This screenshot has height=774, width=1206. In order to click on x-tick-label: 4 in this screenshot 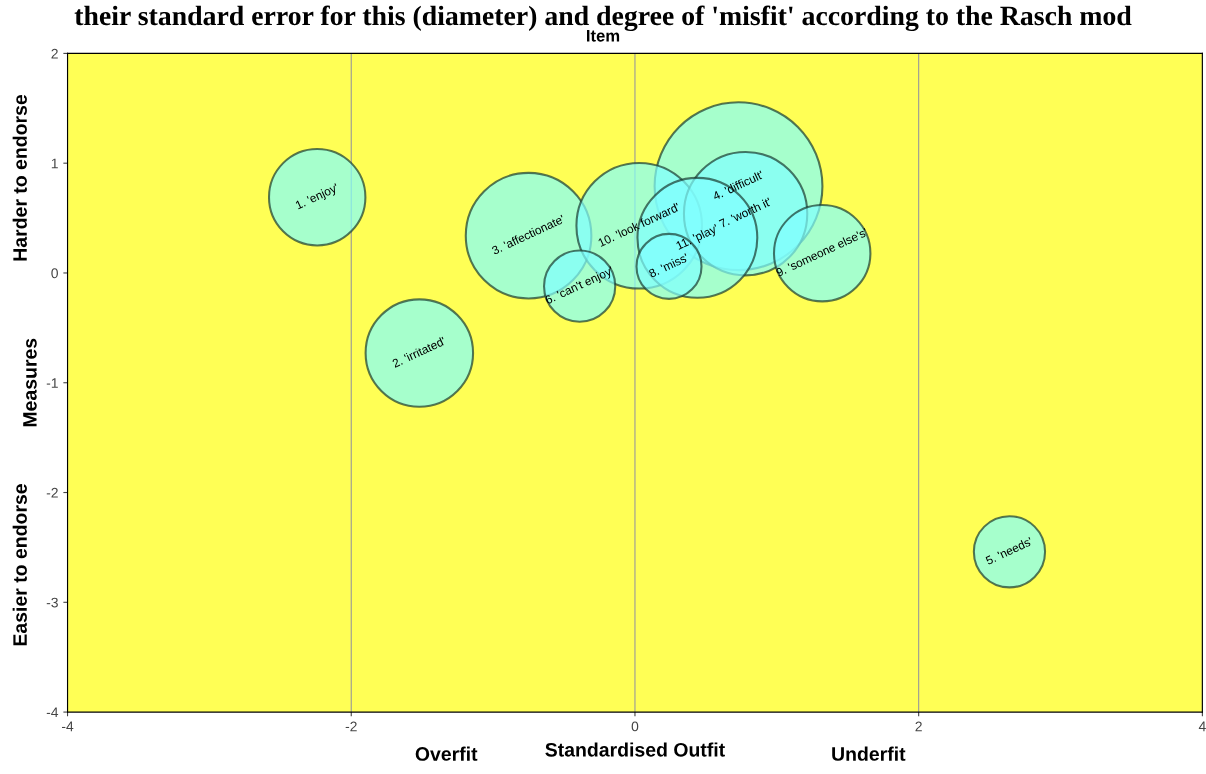, I will do `click(1202, 726)`.